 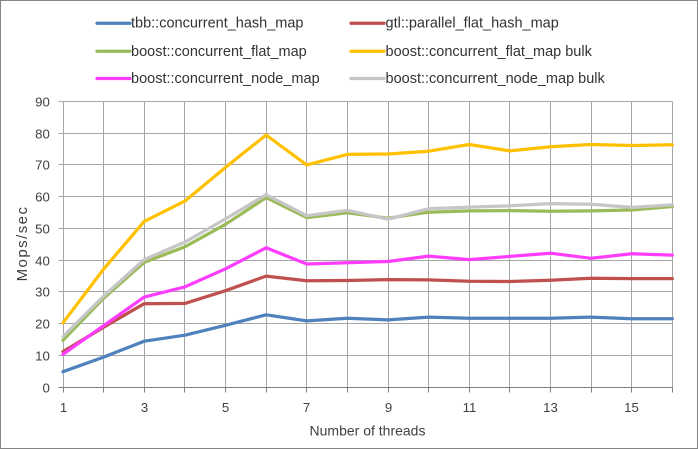 What do you see at coordinates (42, 292) in the screenshot?
I see `svg-text: 30` at bounding box center [42, 292].